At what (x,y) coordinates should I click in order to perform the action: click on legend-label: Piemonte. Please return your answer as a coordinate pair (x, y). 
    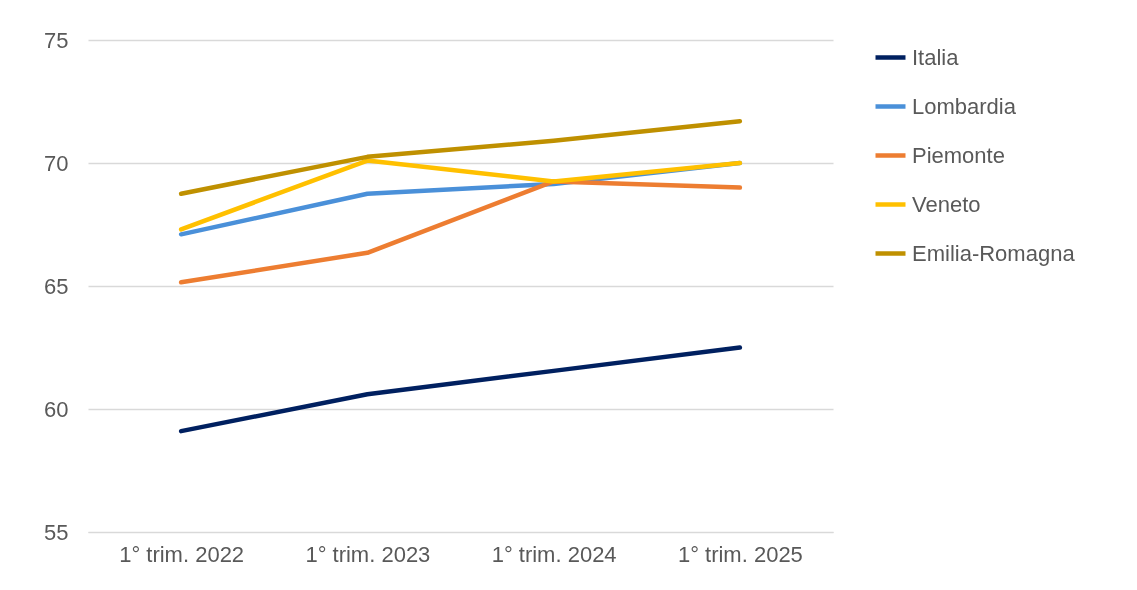
    Looking at the image, I should click on (958, 155).